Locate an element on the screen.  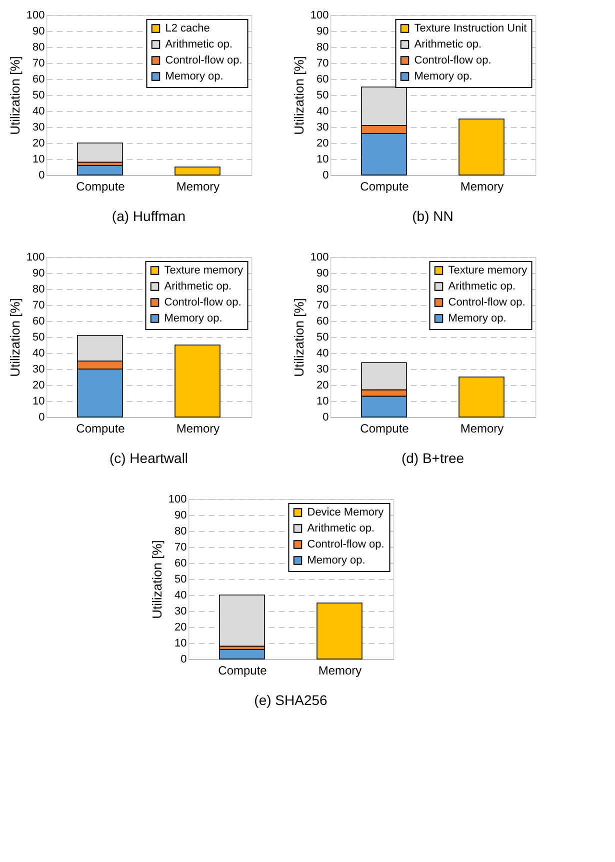
legend-label: Device Memory is located at coordinates (345, 512).